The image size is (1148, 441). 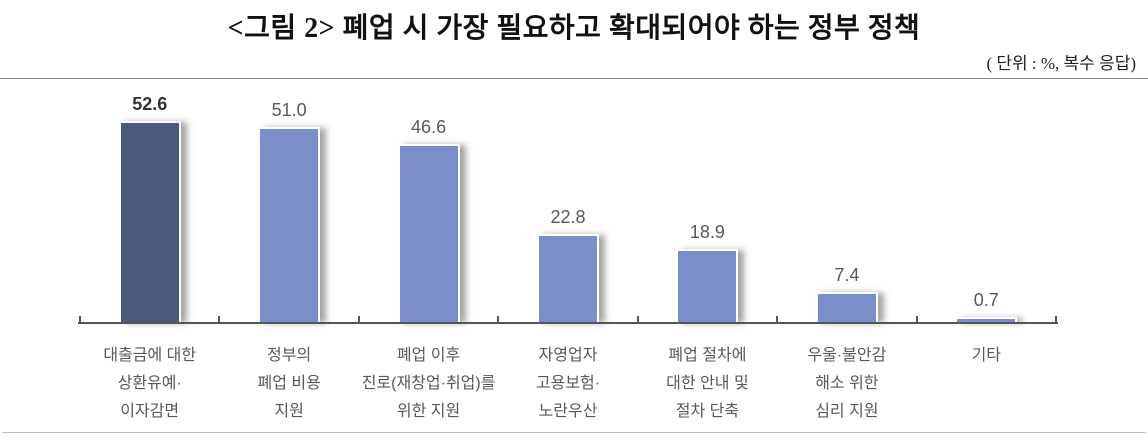 I want to click on value-label: 18.9, so click(x=707, y=232).